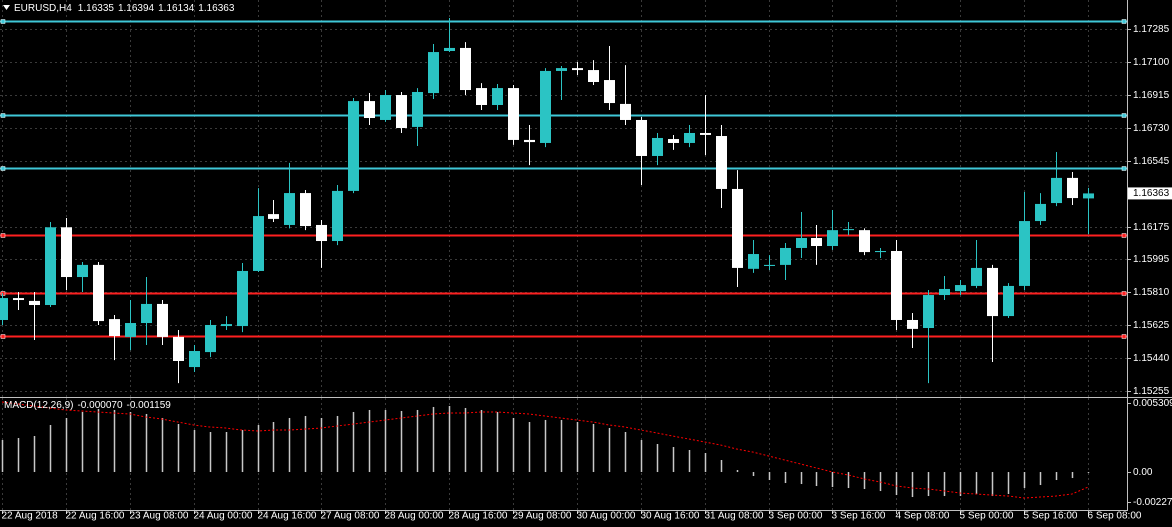  Describe the element at coordinates (96, 8) in the screenshot. I see `header-open: 1.16335` at that location.